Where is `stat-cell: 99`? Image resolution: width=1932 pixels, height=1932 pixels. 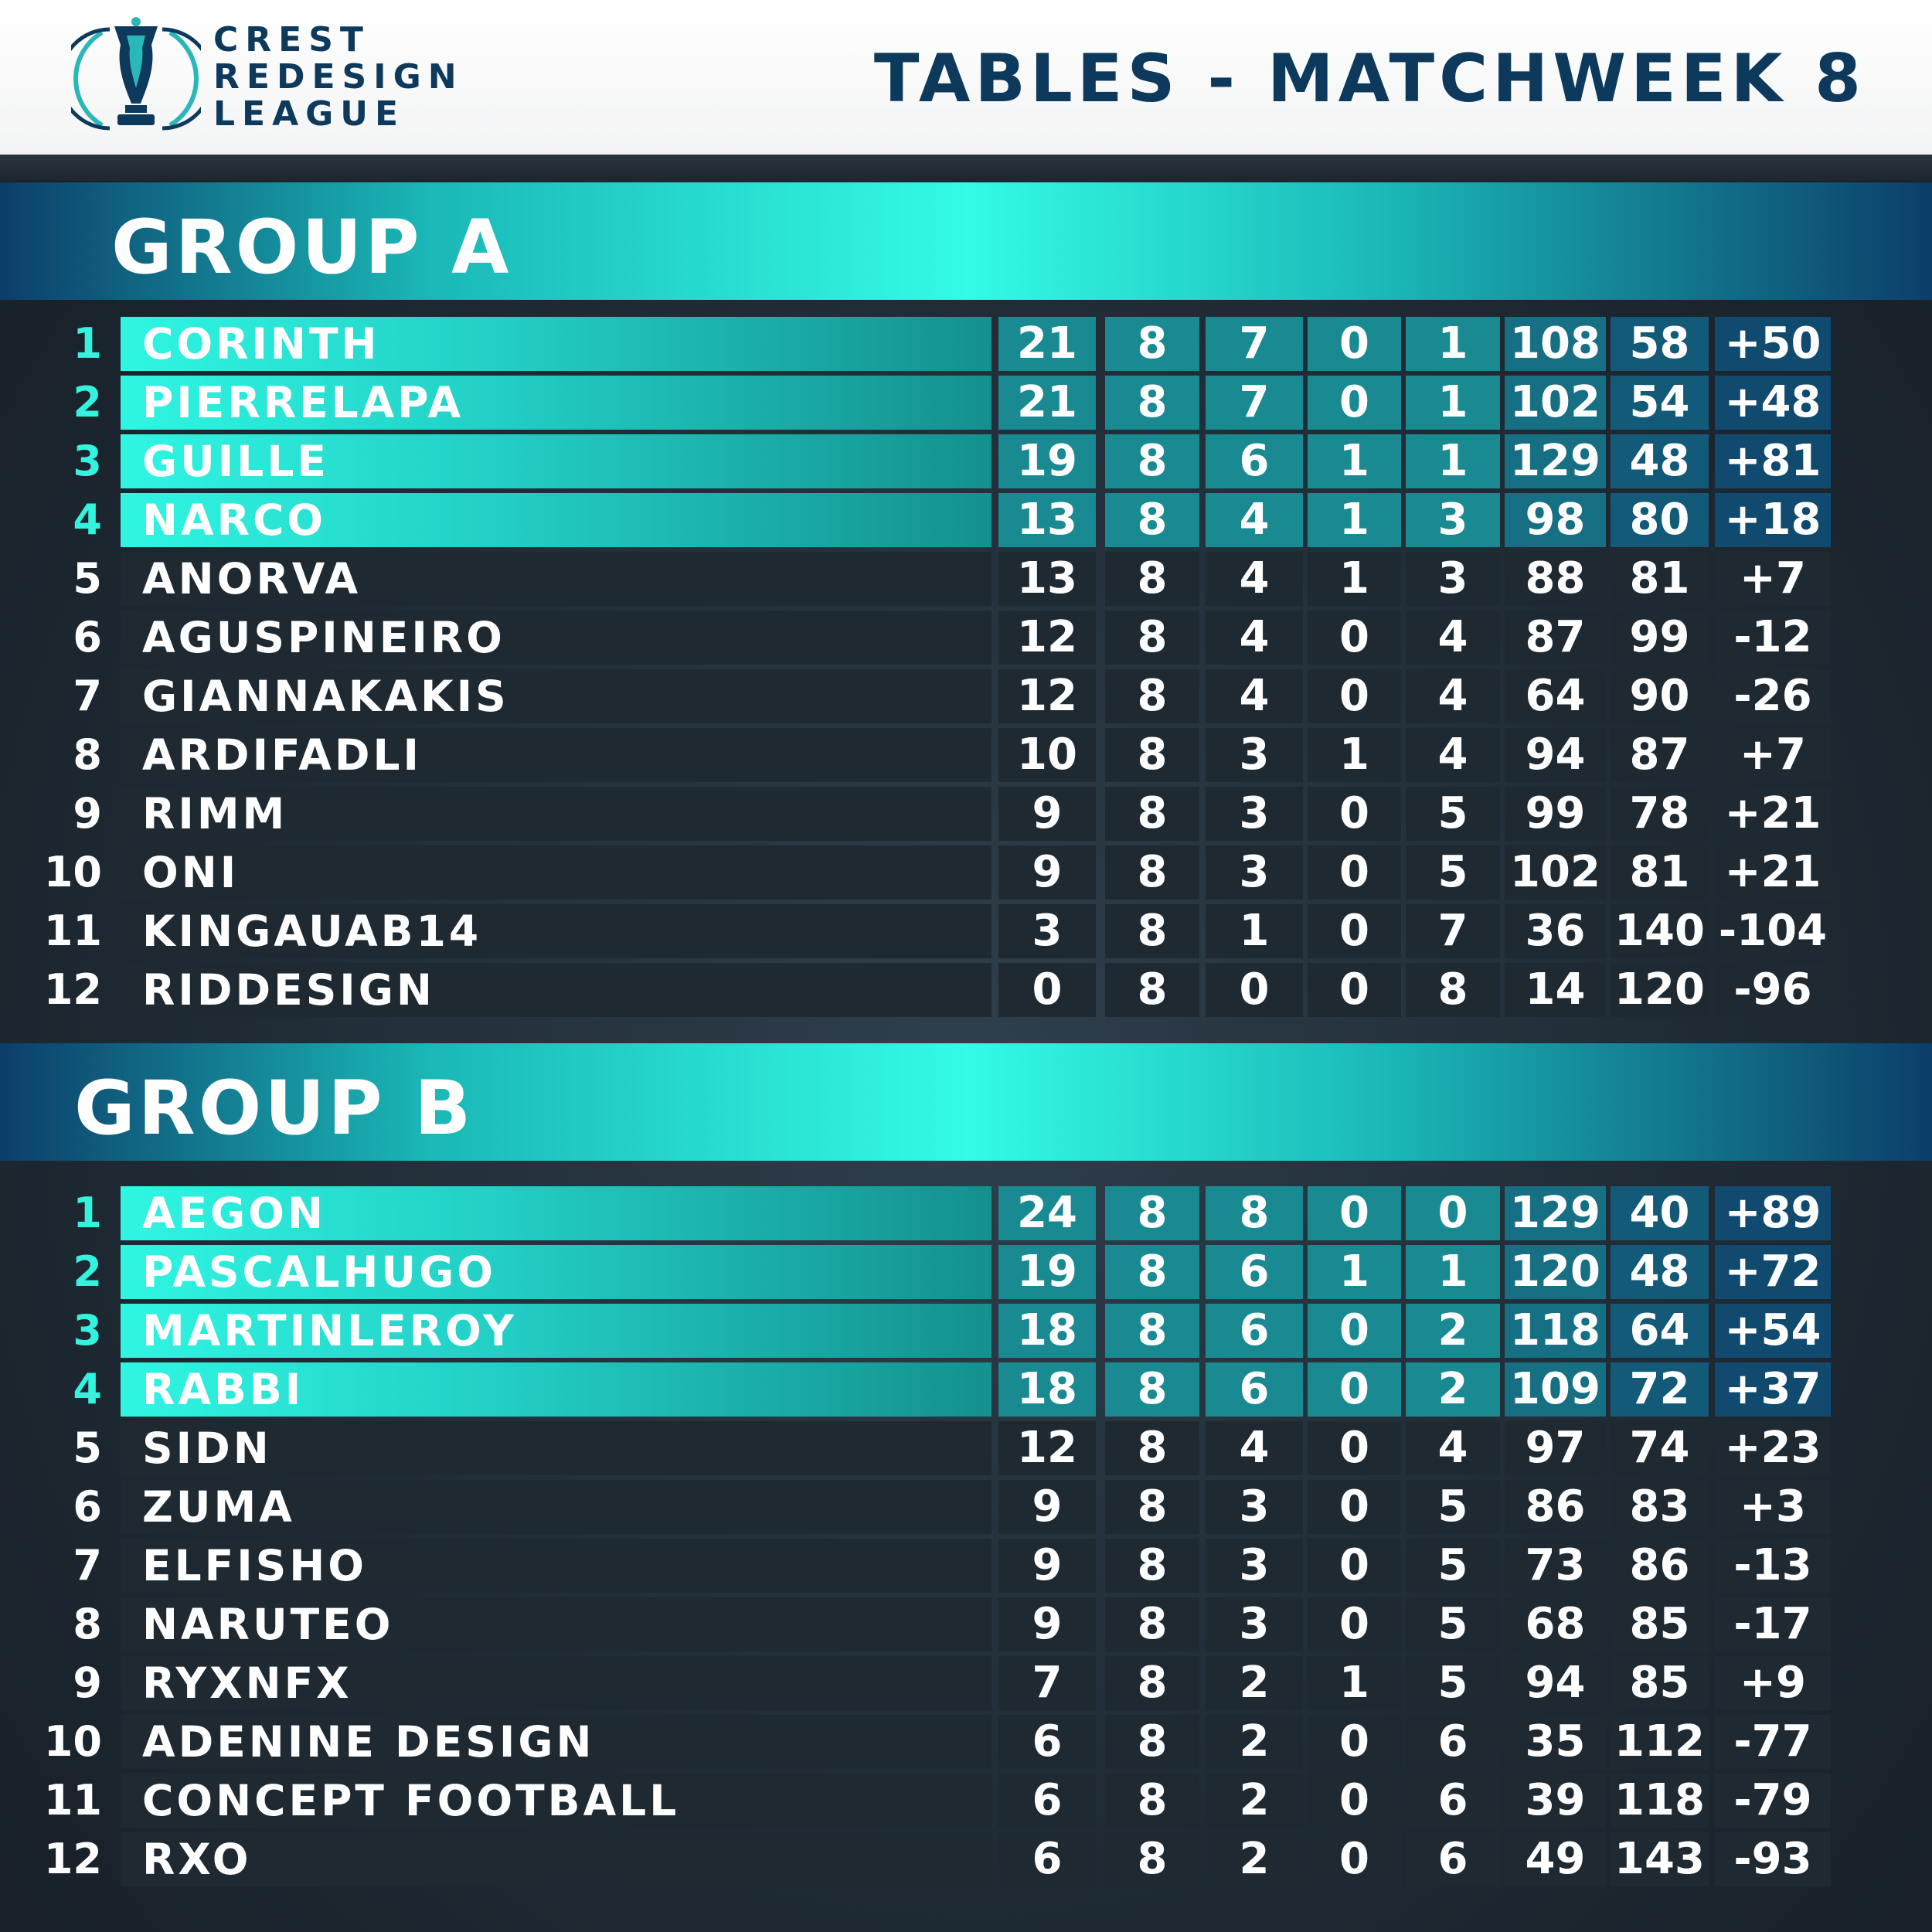 stat-cell: 99 is located at coordinates (1555, 814).